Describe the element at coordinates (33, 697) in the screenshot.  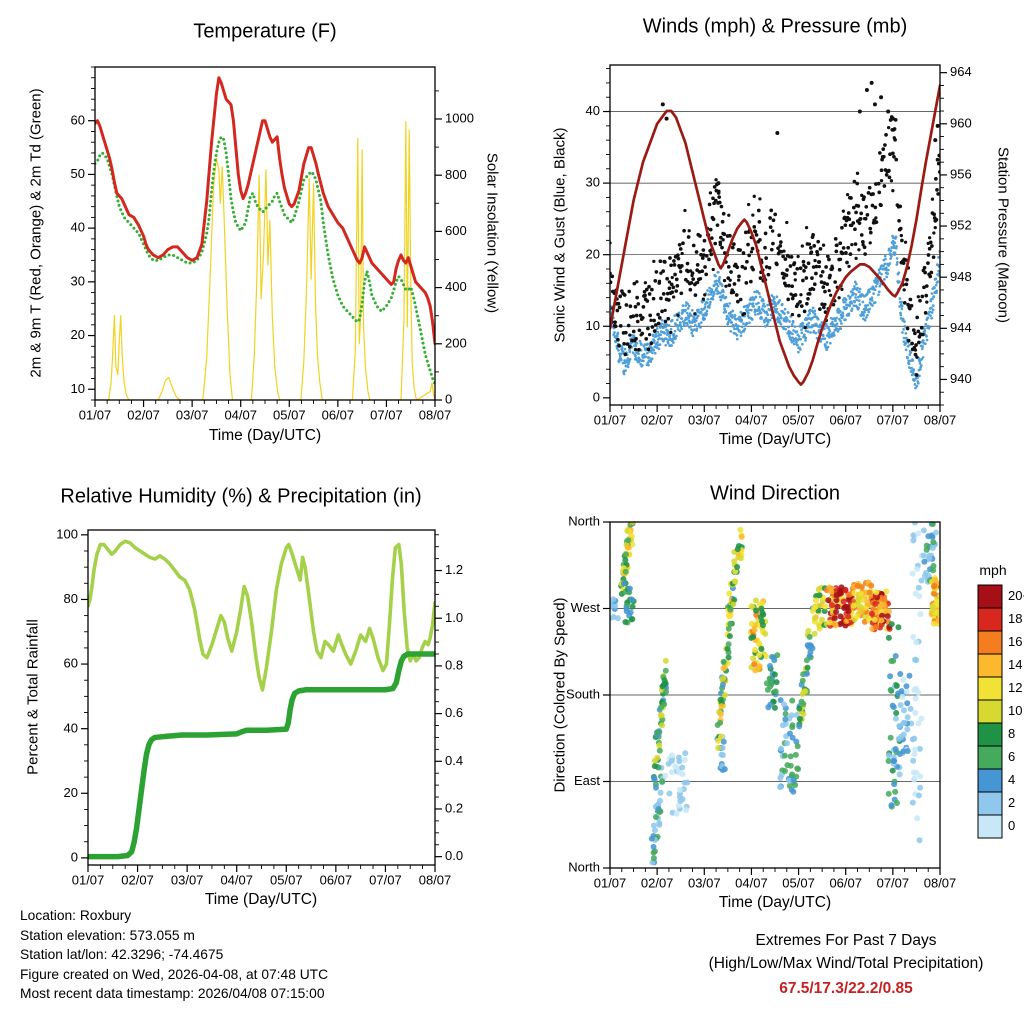
I see `y-axis-label-percent-rainfall: Percent & Total Rainfall` at that location.